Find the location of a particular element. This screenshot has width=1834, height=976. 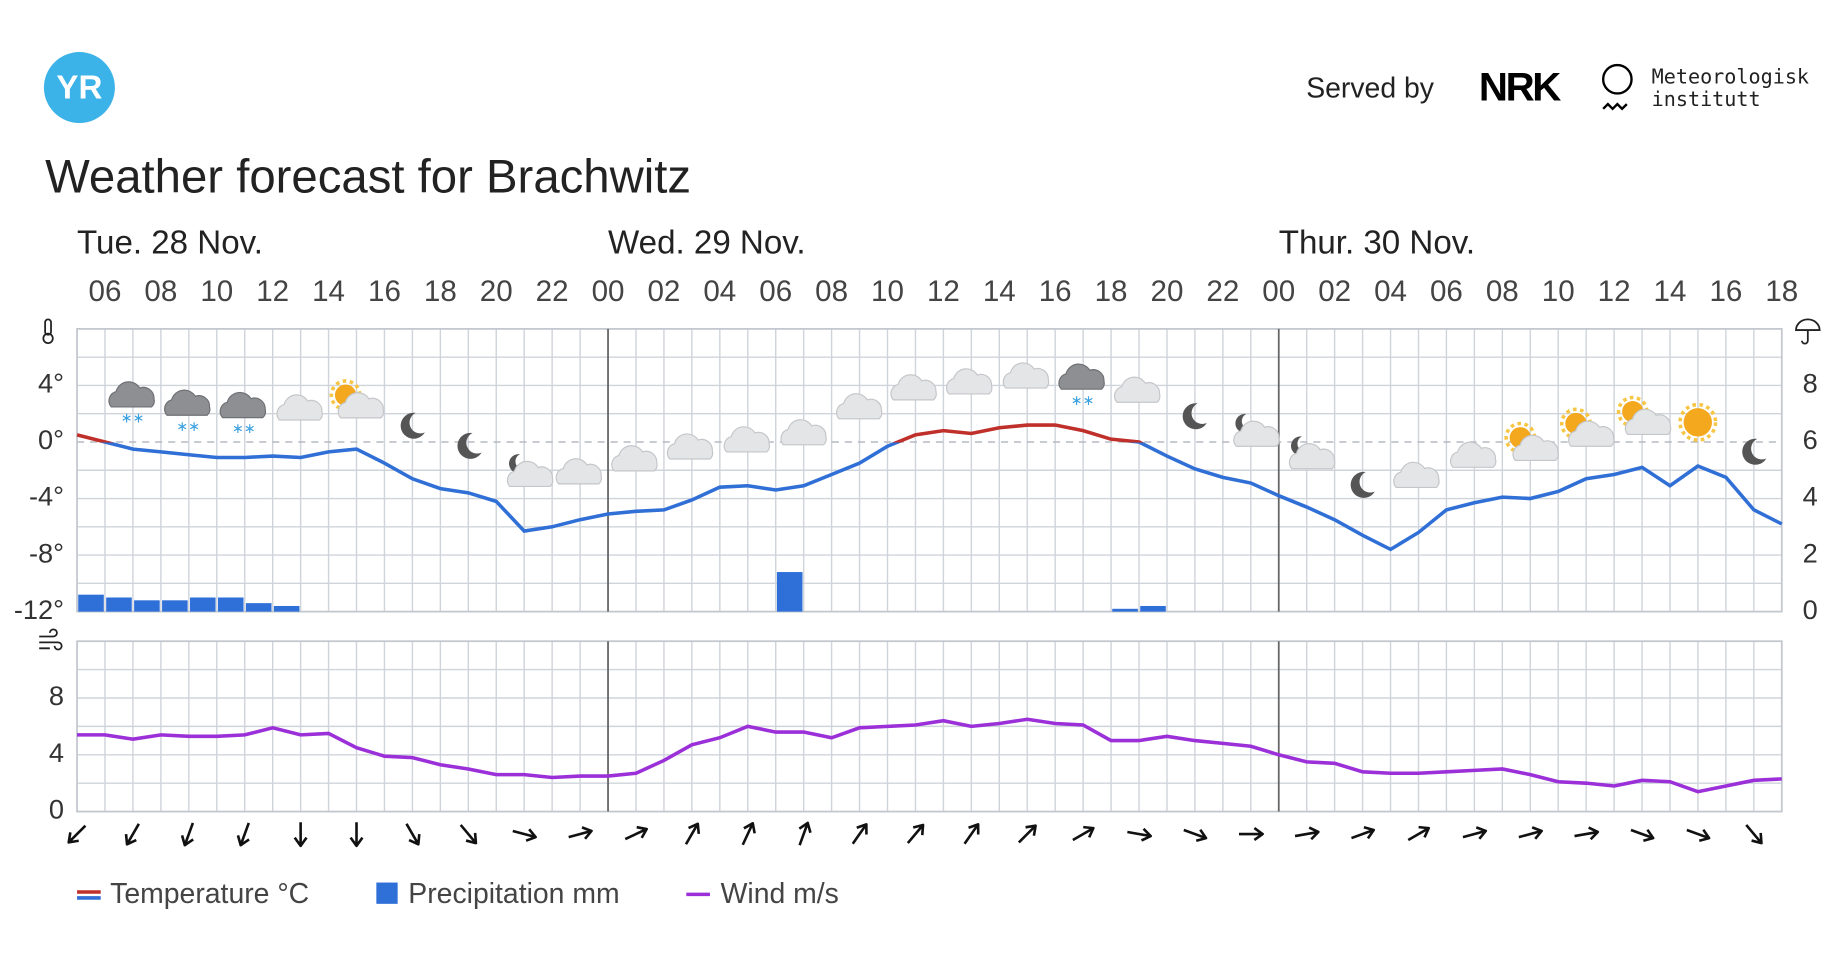

x-tick-label: 22 is located at coordinates (1222, 291).